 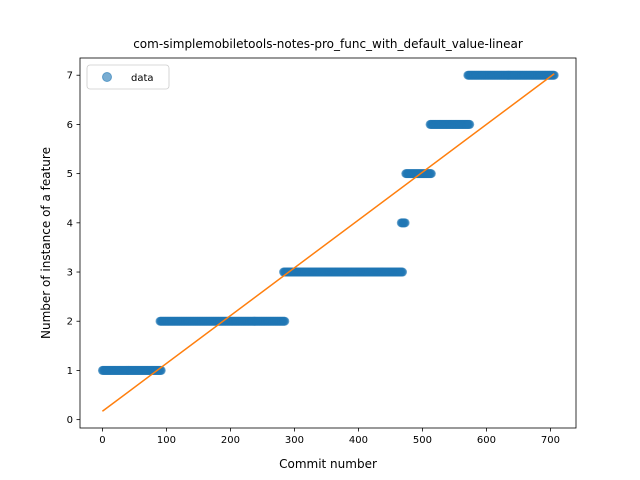 What do you see at coordinates (142, 78) in the screenshot?
I see `legend-label-data: data` at bounding box center [142, 78].